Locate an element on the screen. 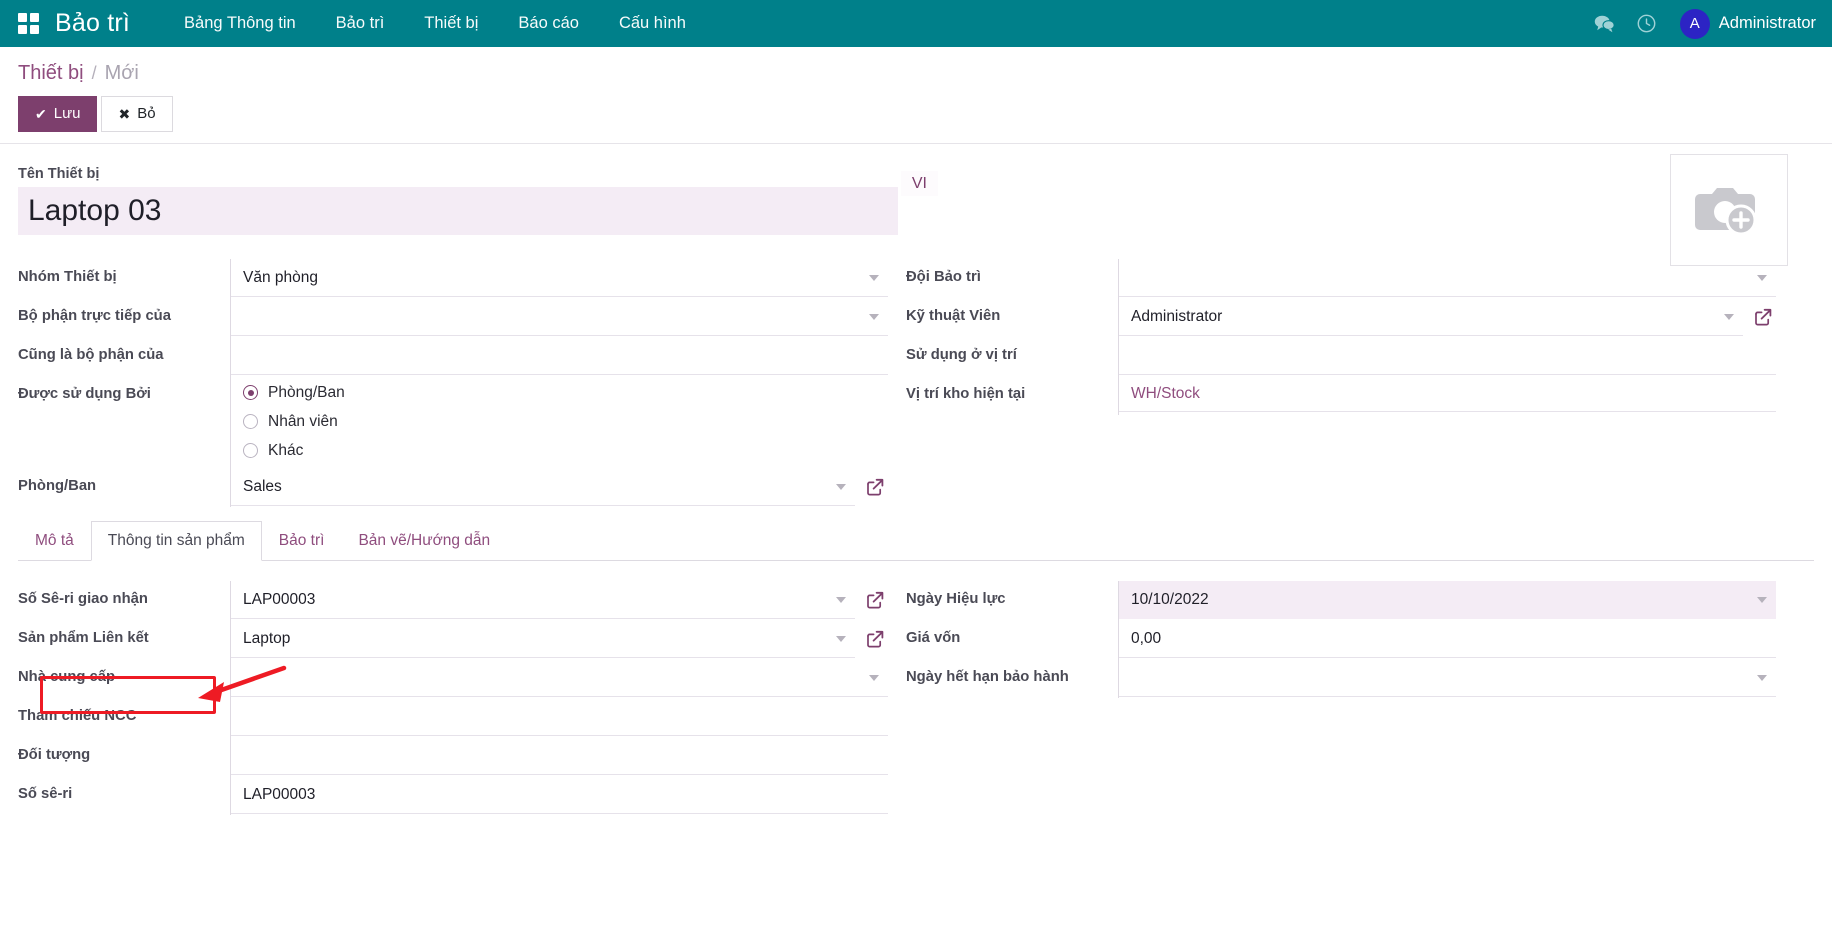 This screenshot has width=1832, height=943. equipment-image-placeholder is located at coordinates (1729, 209).